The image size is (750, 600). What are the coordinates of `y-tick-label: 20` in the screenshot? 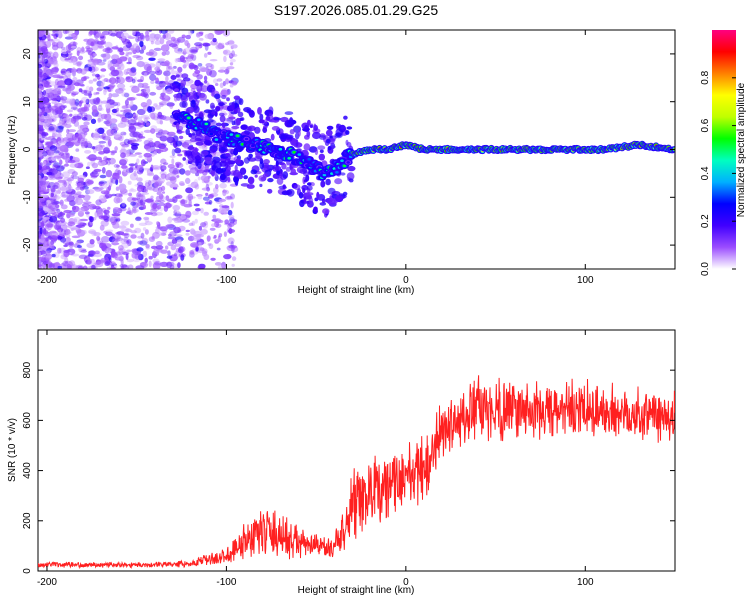 It's located at (27, 54).